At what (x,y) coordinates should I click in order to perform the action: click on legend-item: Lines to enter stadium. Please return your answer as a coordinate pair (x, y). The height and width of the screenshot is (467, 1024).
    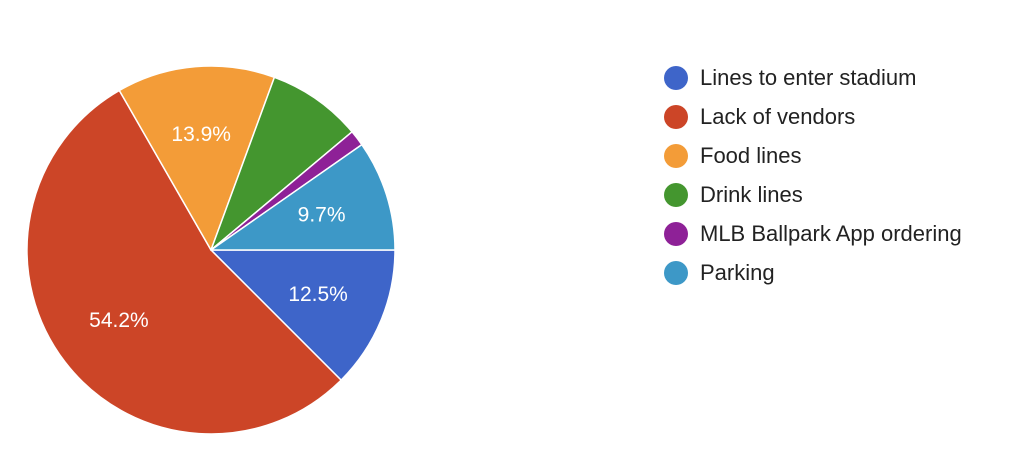
    Looking at the image, I should click on (813, 77).